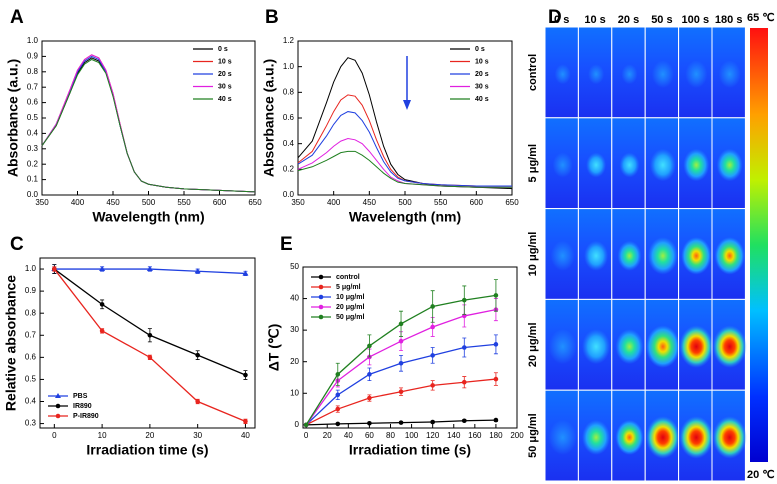 The width and height of the screenshot is (777, 484). I want to click on x-tick-label: 0, so click(54, 435).